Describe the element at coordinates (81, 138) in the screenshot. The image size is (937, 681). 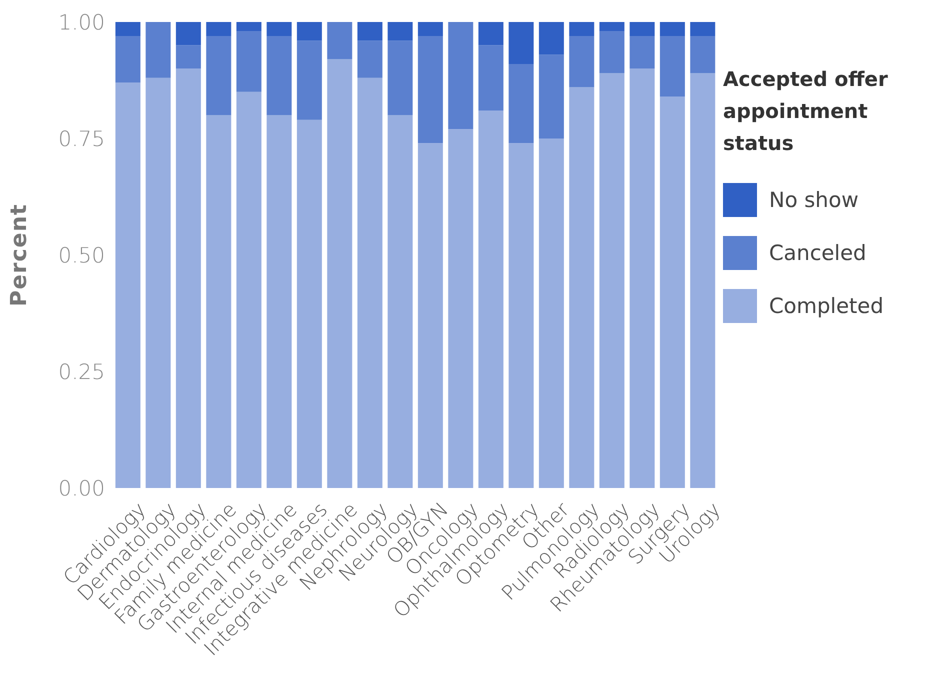
I see `y-tick-label: 0.75` at that location.